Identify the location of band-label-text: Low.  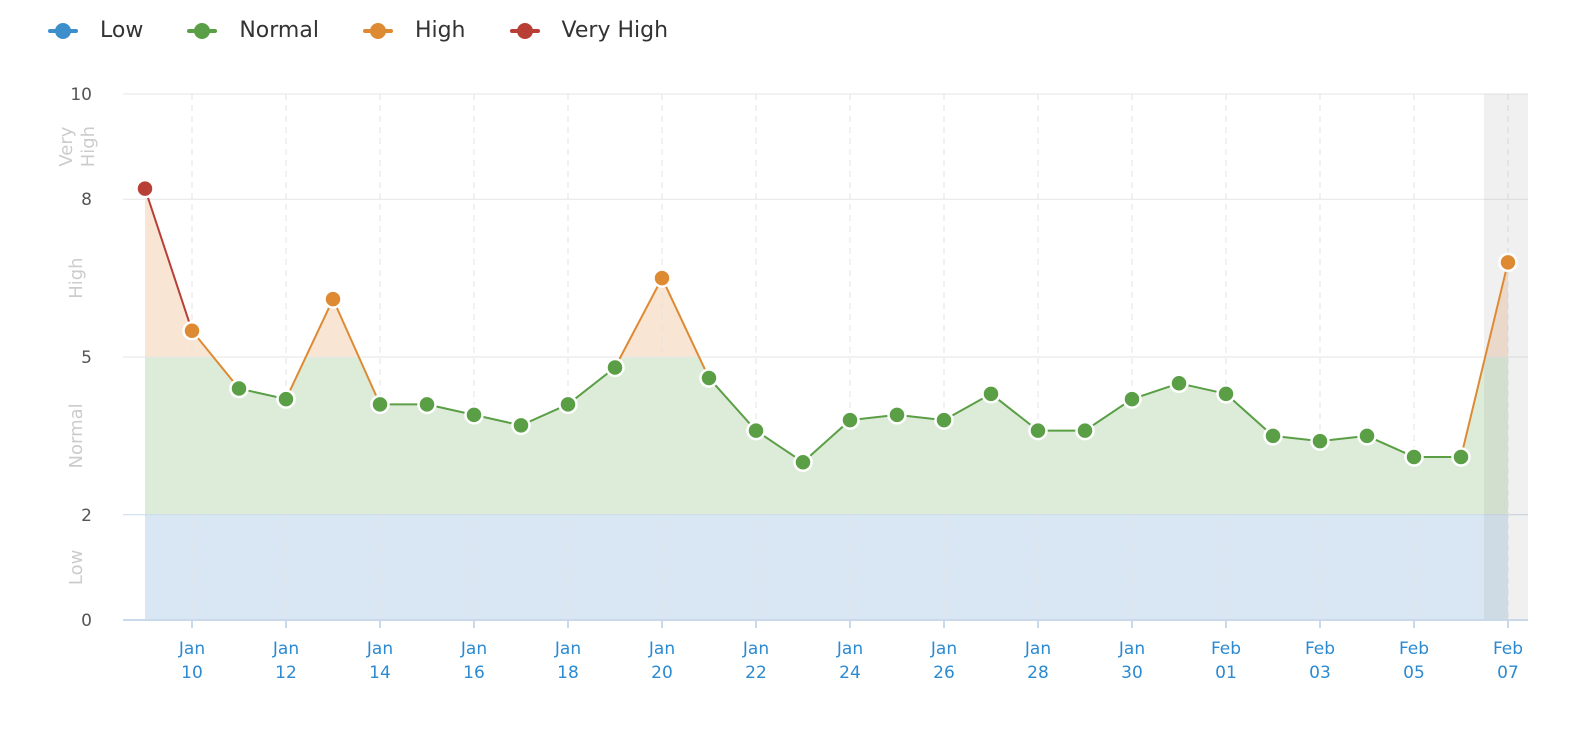
(76, 567).